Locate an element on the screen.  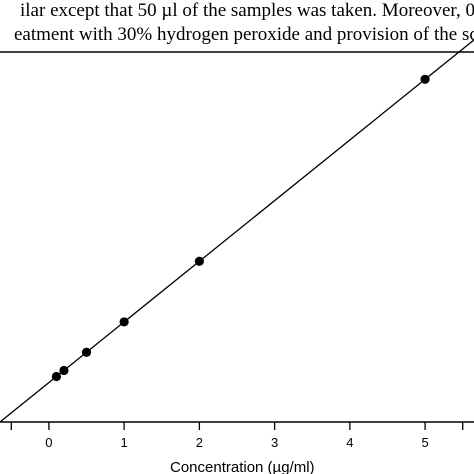
x-tick-label-3: 3 is located at coordinates (274, 442).